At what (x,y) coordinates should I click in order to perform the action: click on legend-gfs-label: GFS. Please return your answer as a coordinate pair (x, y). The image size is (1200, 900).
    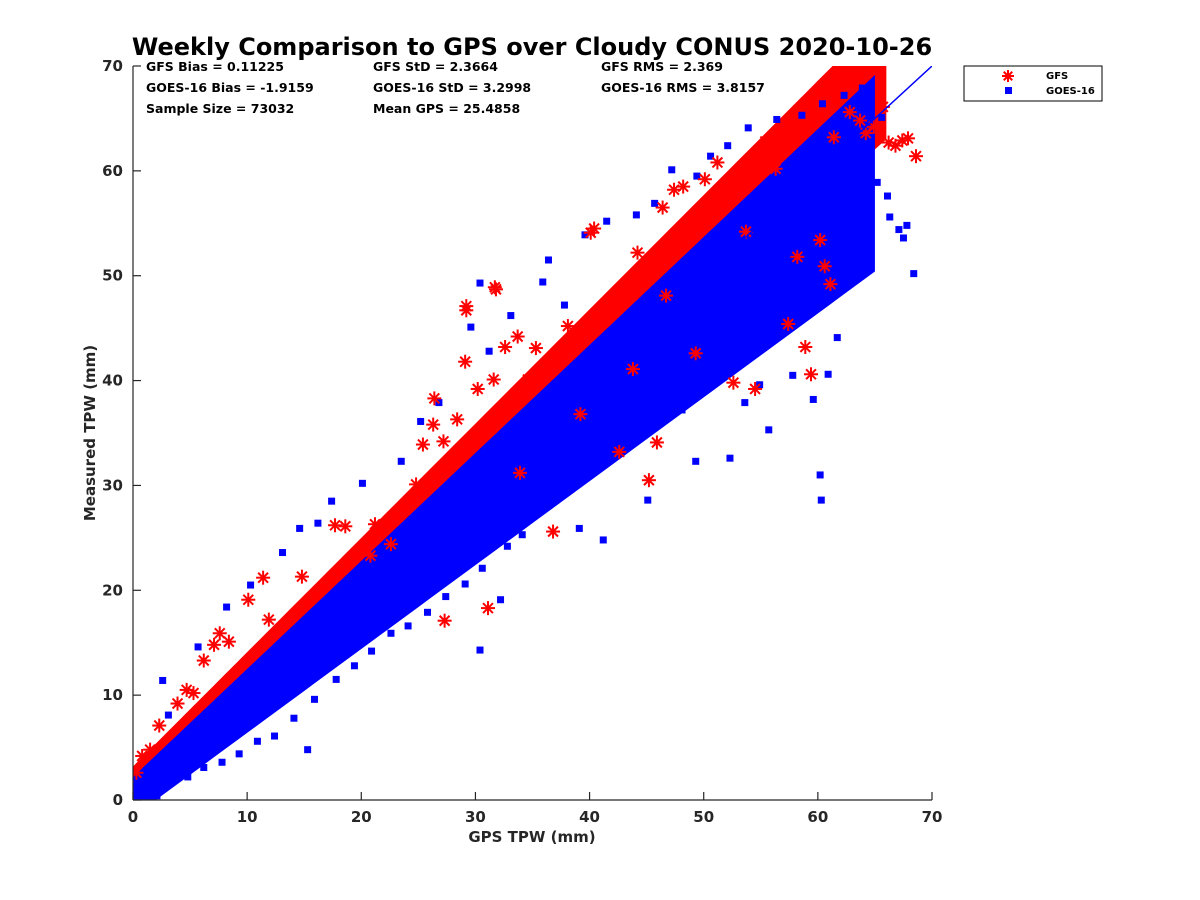
    Looking at the image, I should click on (1057, 76).